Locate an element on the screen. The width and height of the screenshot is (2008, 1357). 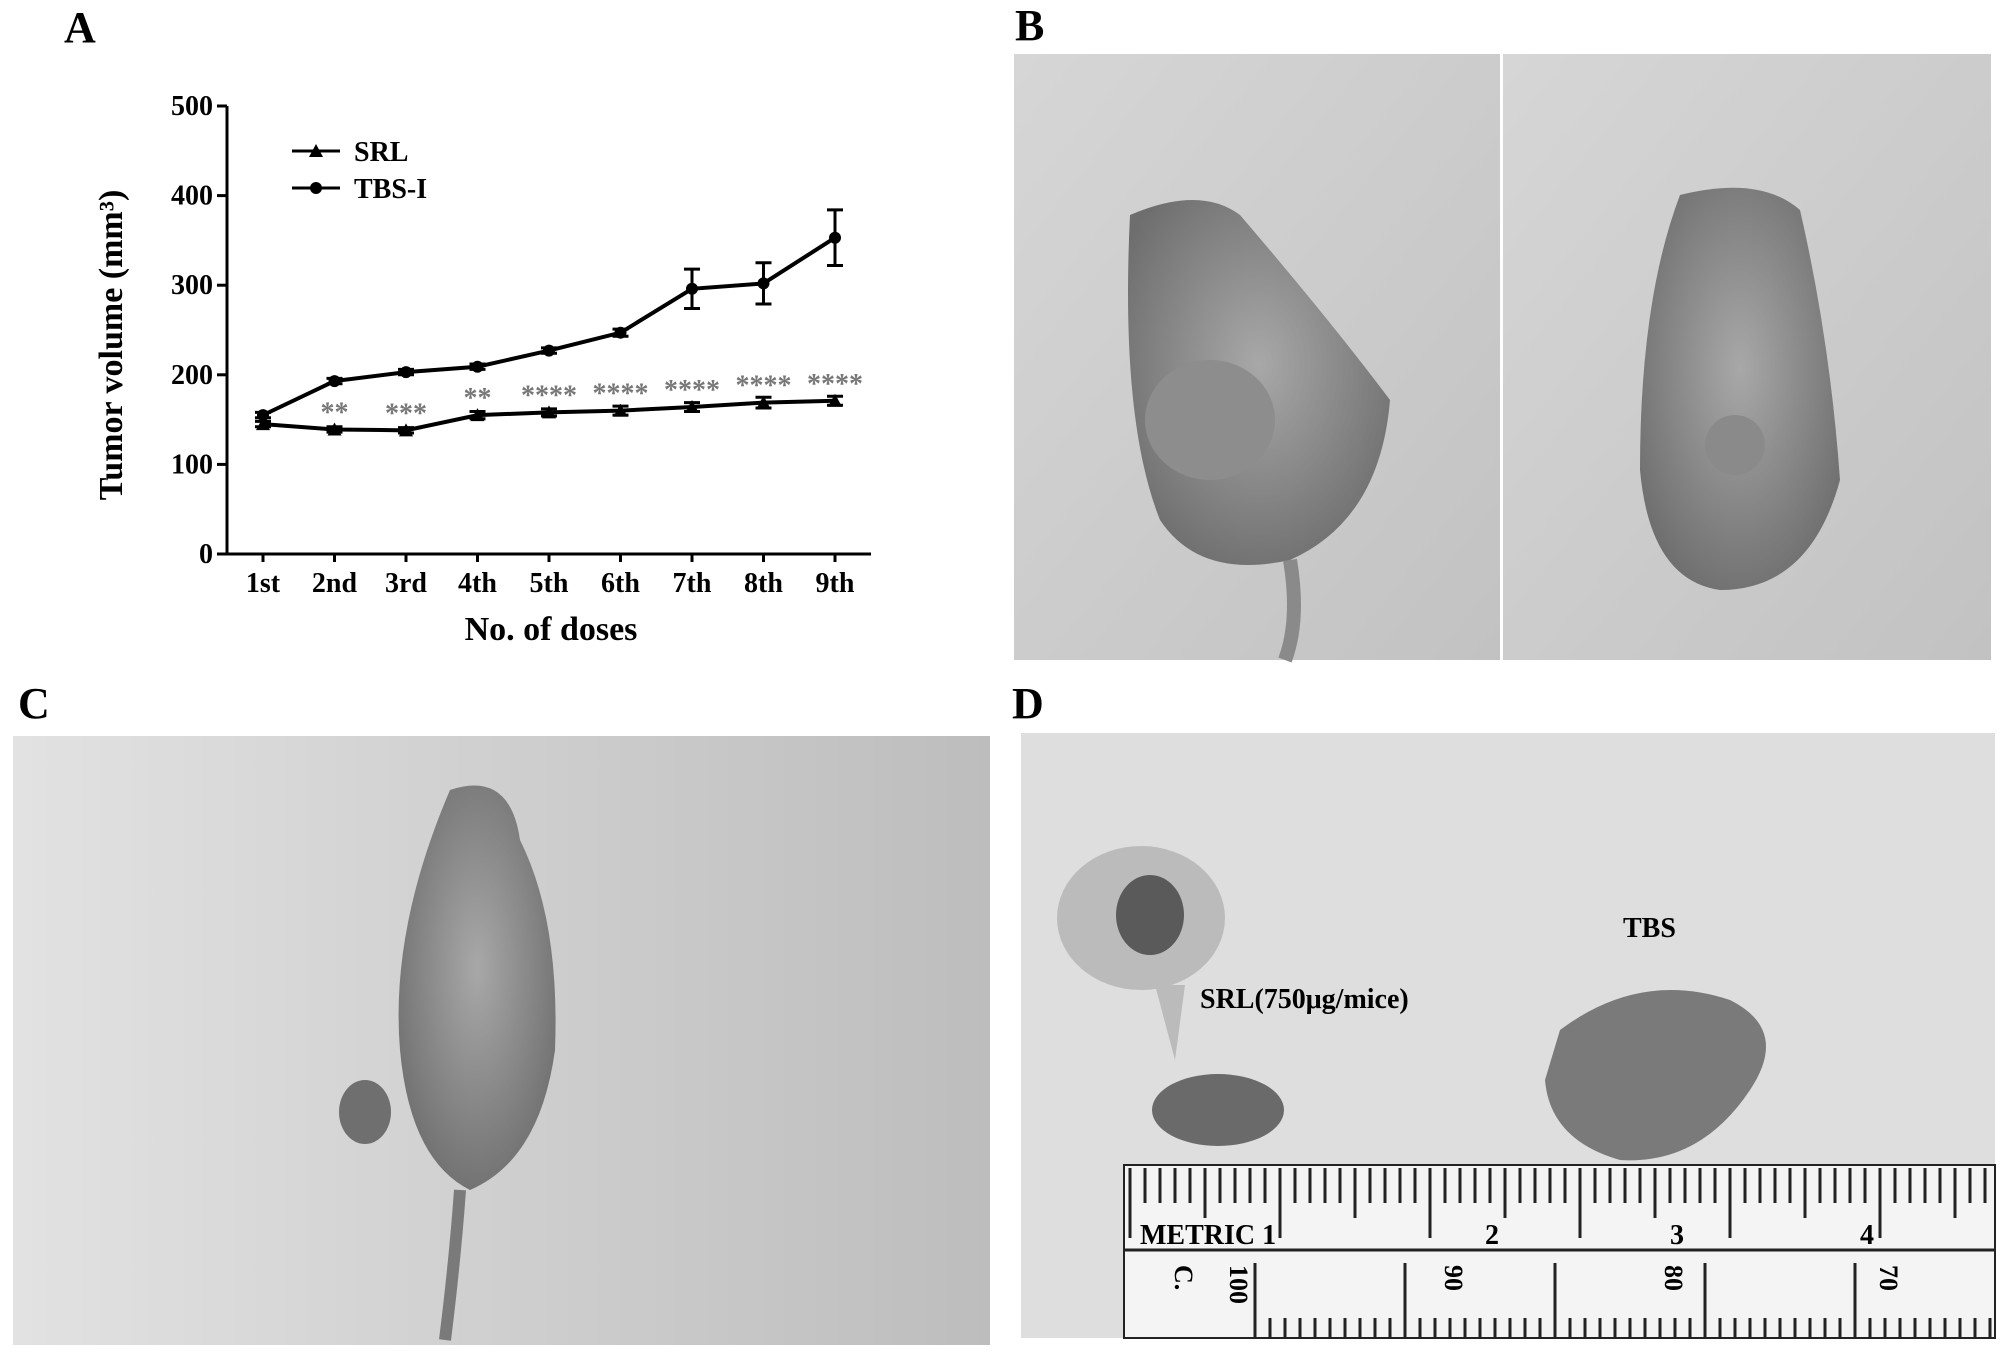
panel-label: B is located at coordinates (1029, 25).